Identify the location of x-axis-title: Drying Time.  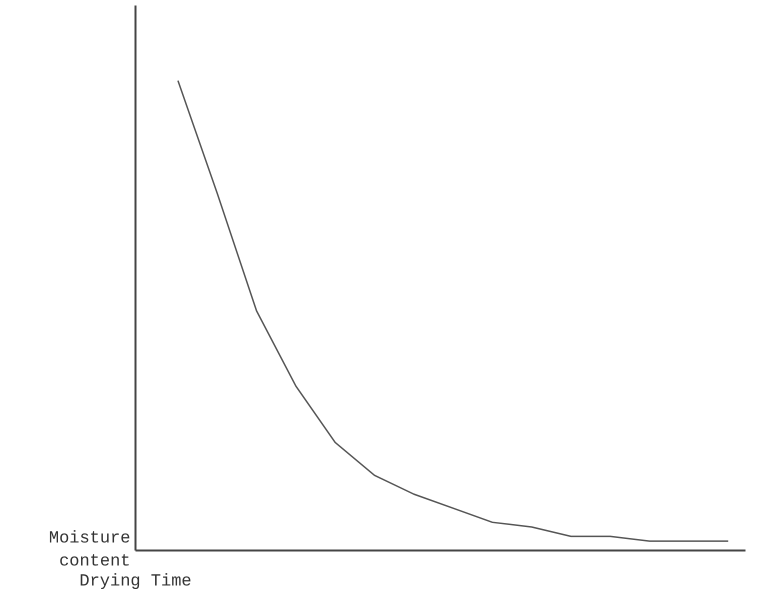
(135, 582).